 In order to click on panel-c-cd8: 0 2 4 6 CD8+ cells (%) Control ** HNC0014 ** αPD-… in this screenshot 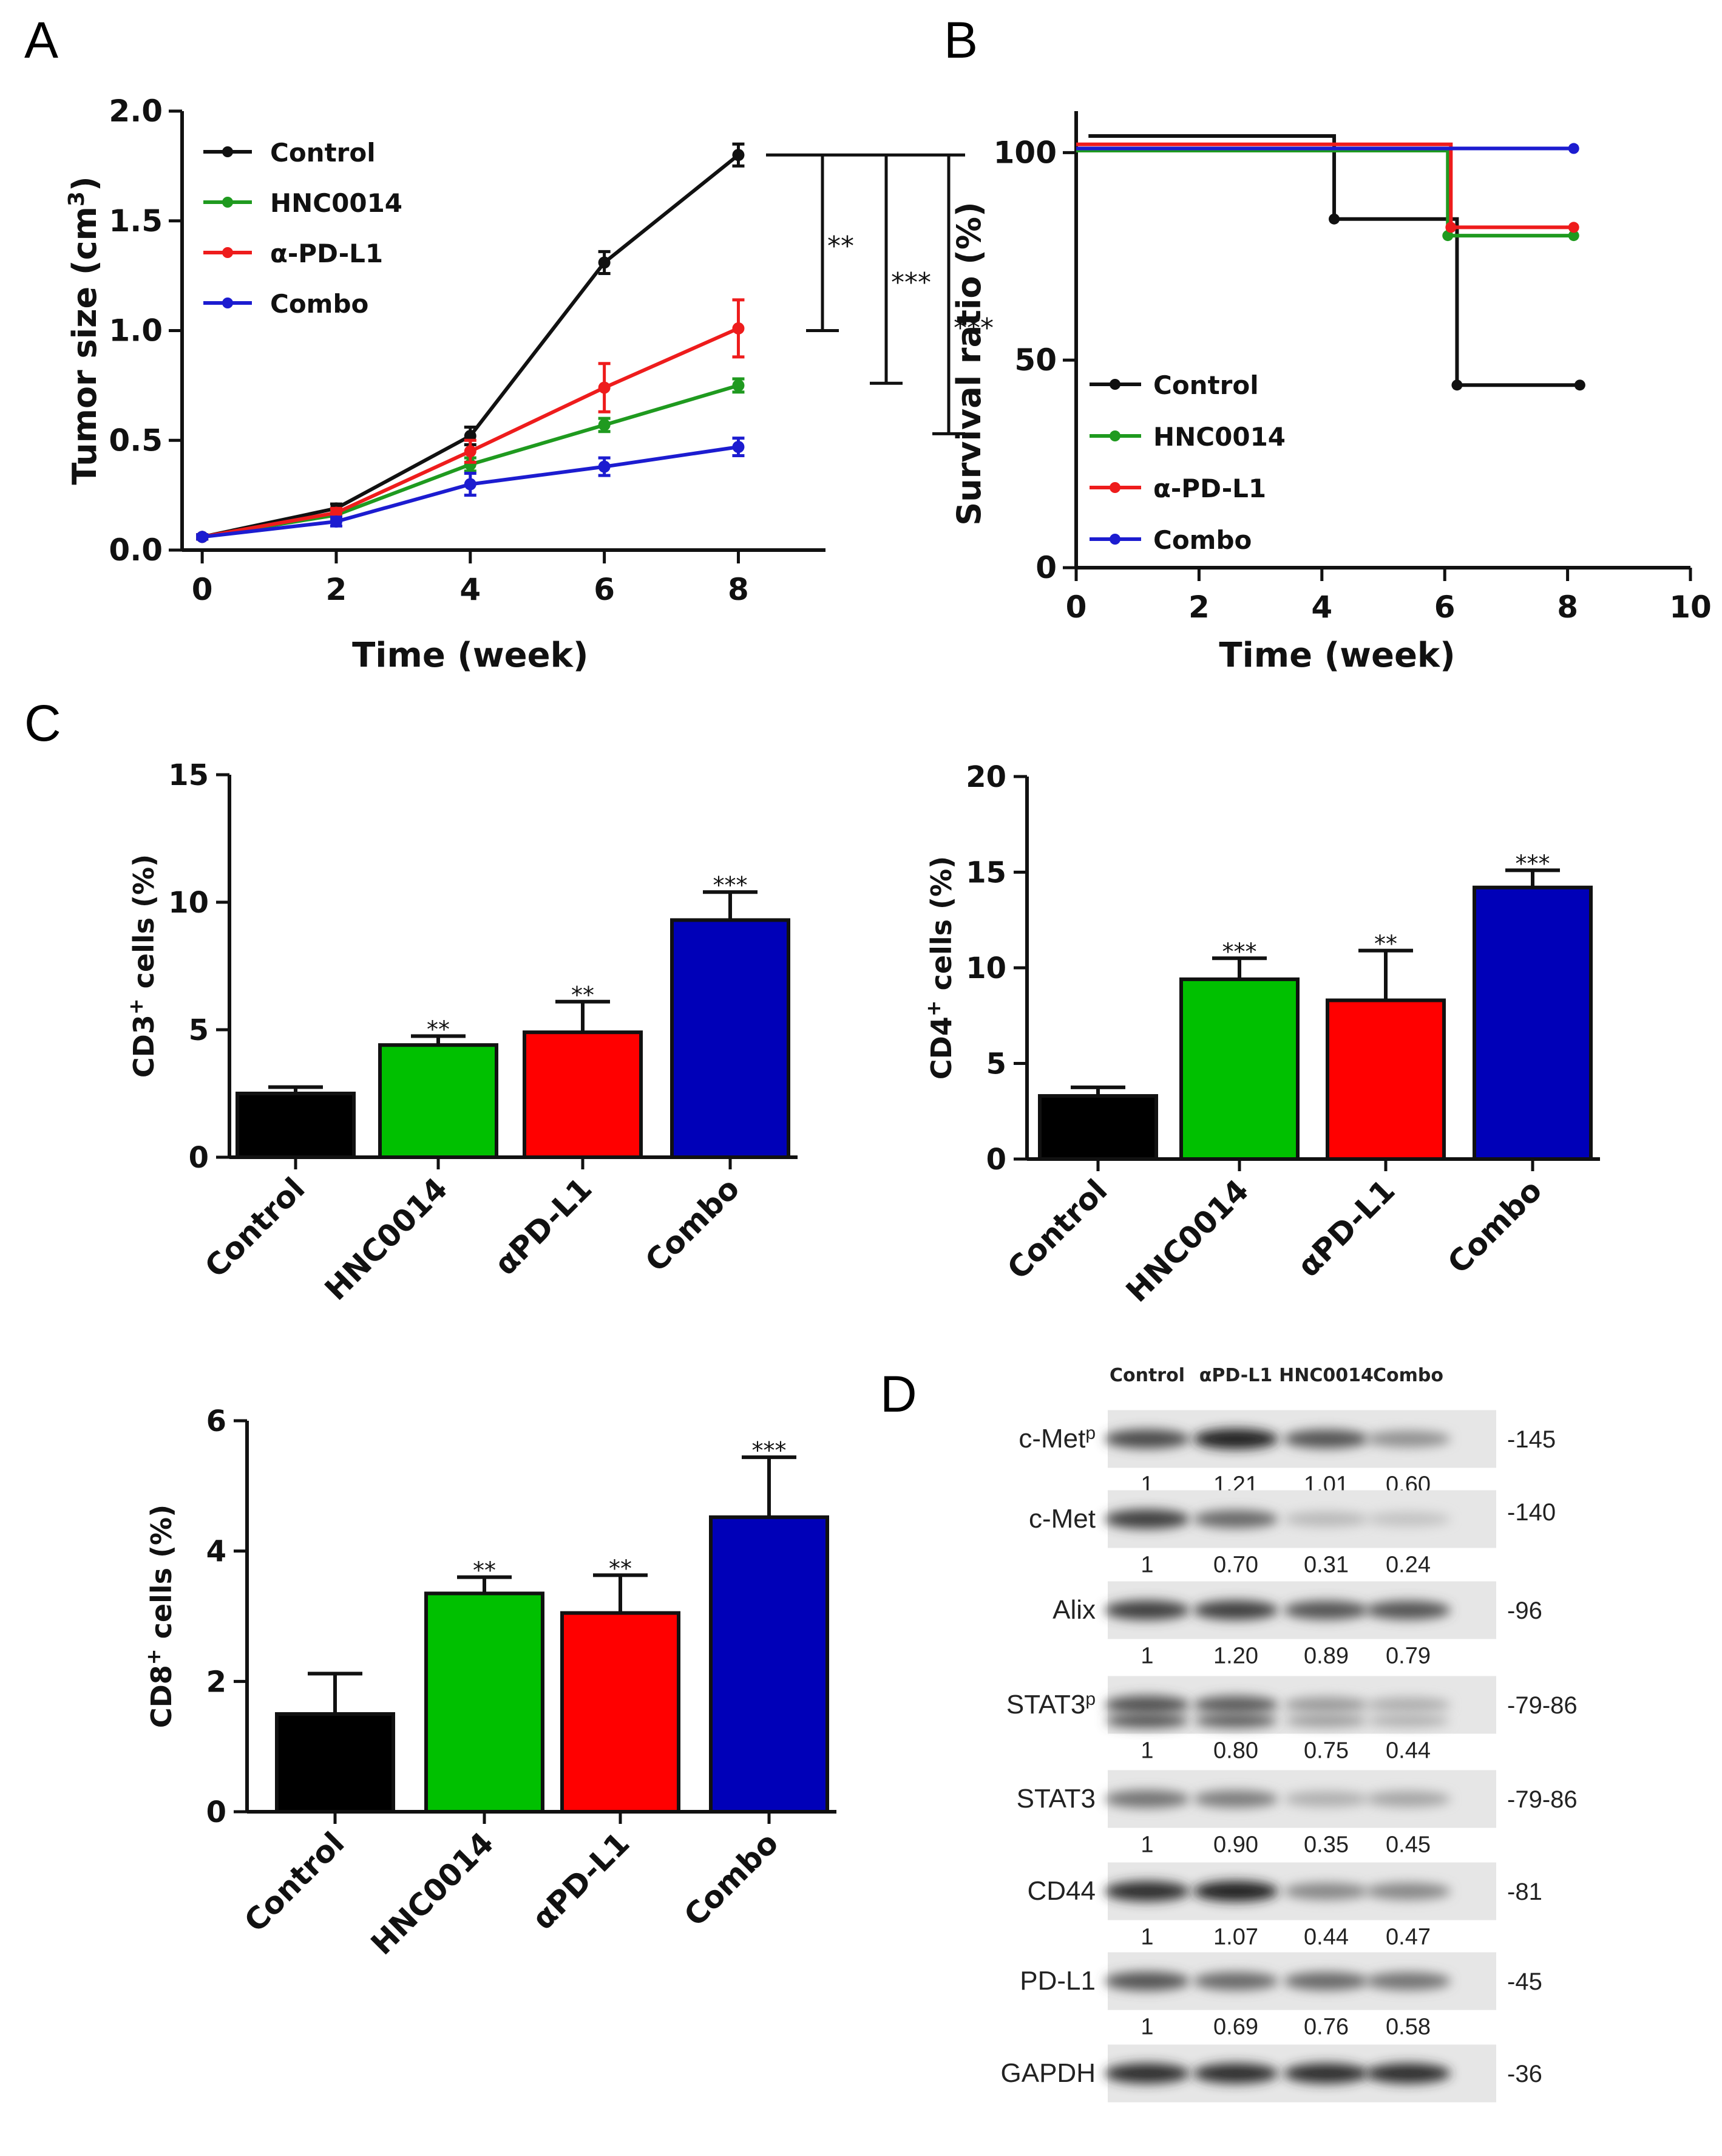, I will do `click(489, 1683)`.